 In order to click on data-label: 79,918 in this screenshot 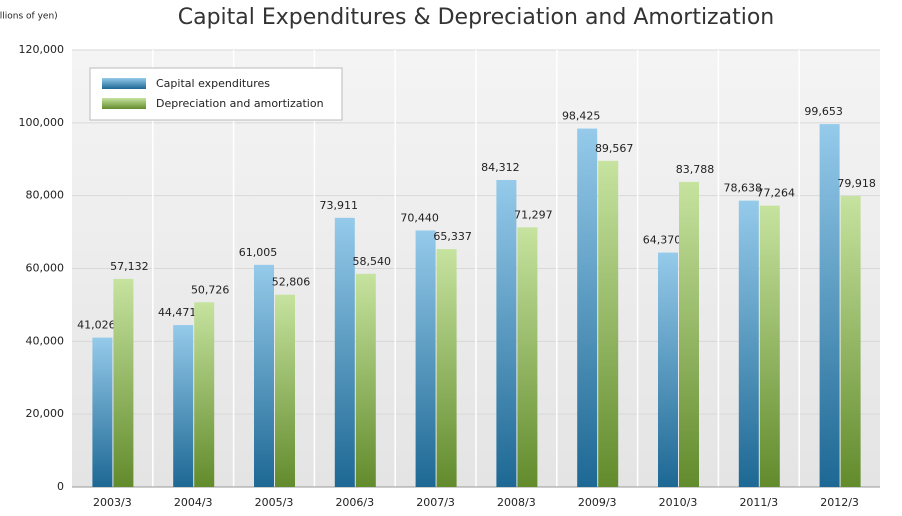, I will do `click(856, 183)`.